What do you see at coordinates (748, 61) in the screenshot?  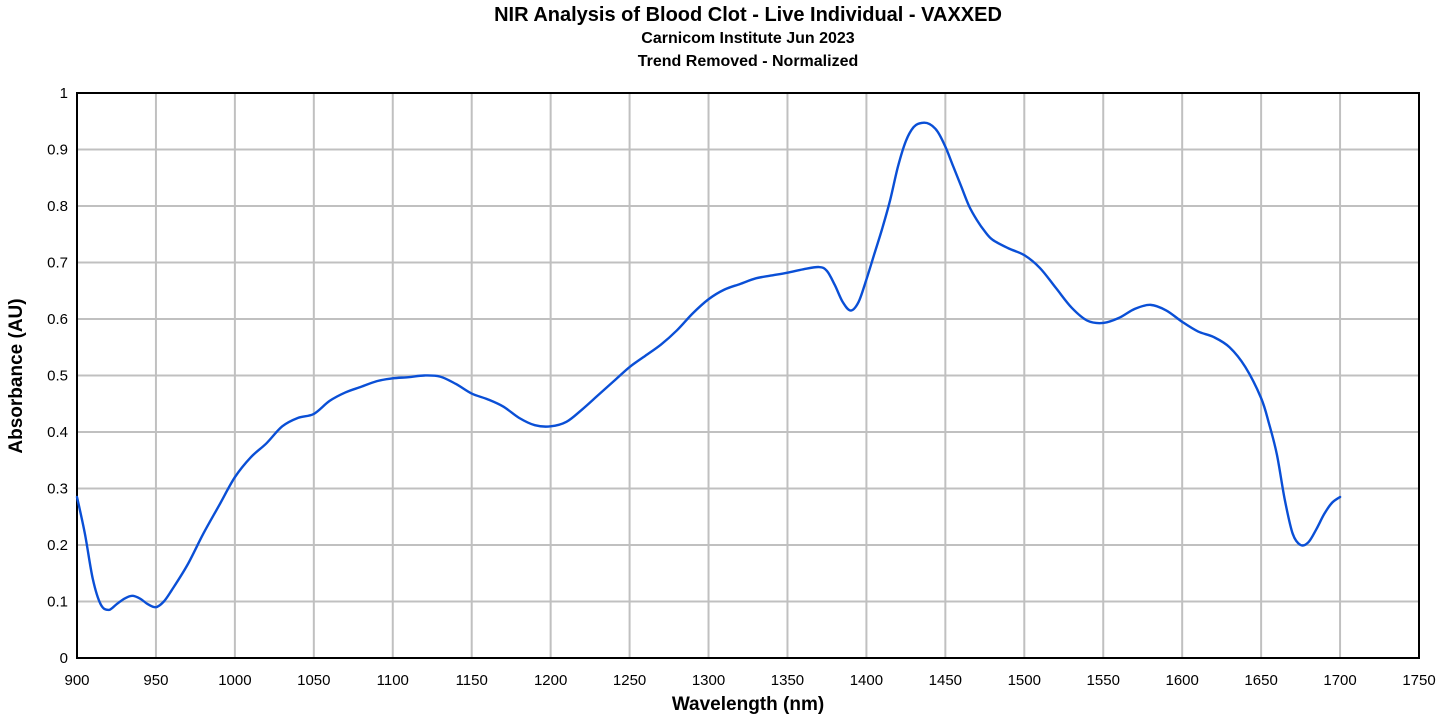 I see `chart-subtitle-method: Trend Removed - Normalized` at bounding box center [748, 61].